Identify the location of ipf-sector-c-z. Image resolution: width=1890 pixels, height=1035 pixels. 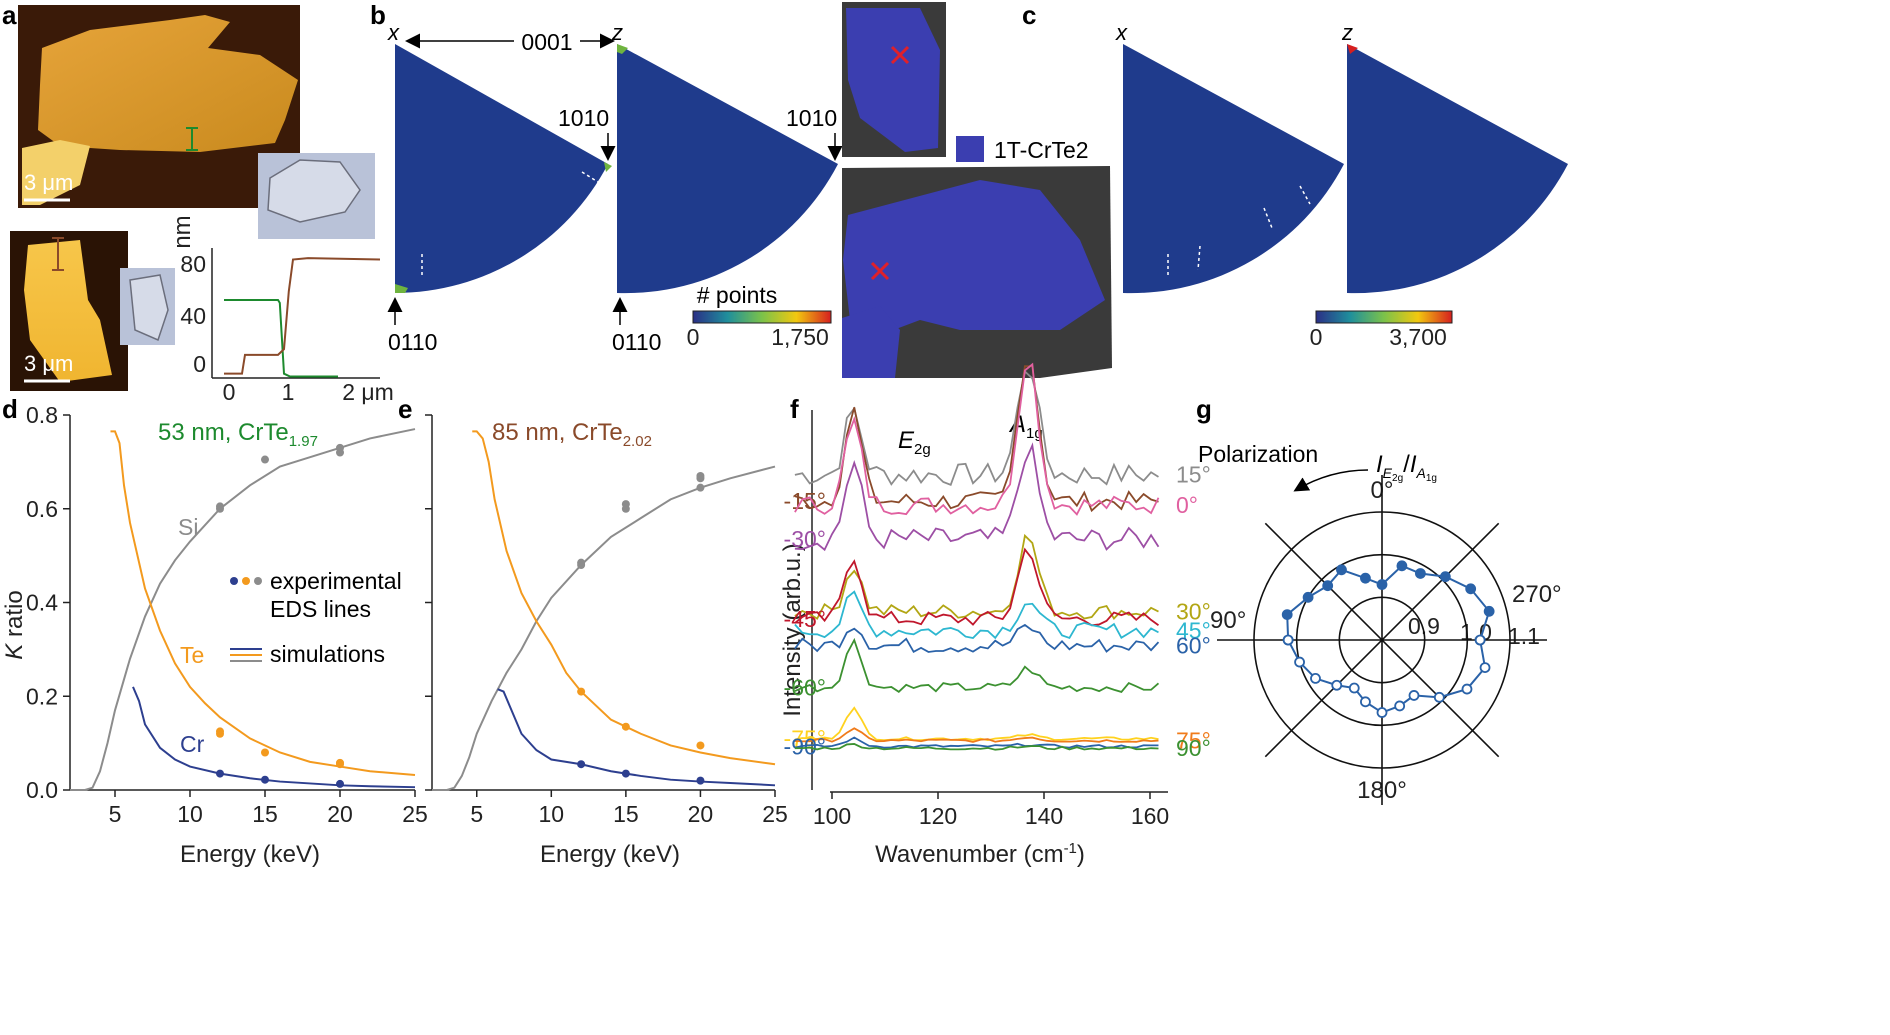
(1457, 169).